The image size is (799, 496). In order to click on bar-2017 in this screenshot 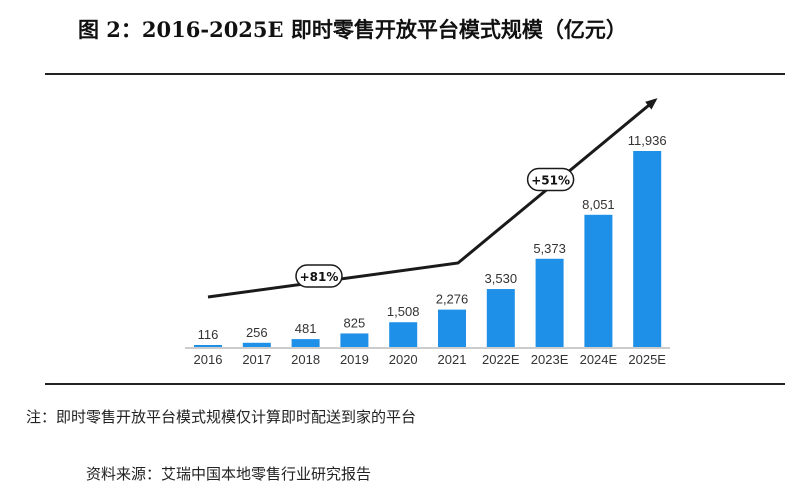, I will do `click(256, 344)`.